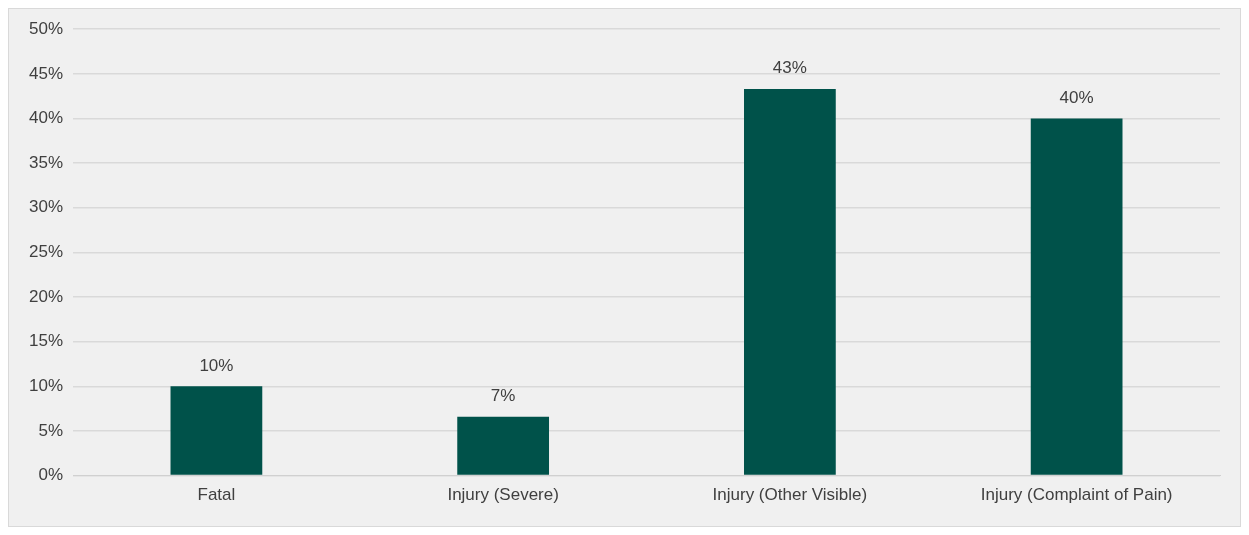 The width and height of the screenshot is (1249, 535). What do you see at coordinates (51, 475) in the screenshot?
I see `y-tick-label: 0%` at bounding box center [51, 475].